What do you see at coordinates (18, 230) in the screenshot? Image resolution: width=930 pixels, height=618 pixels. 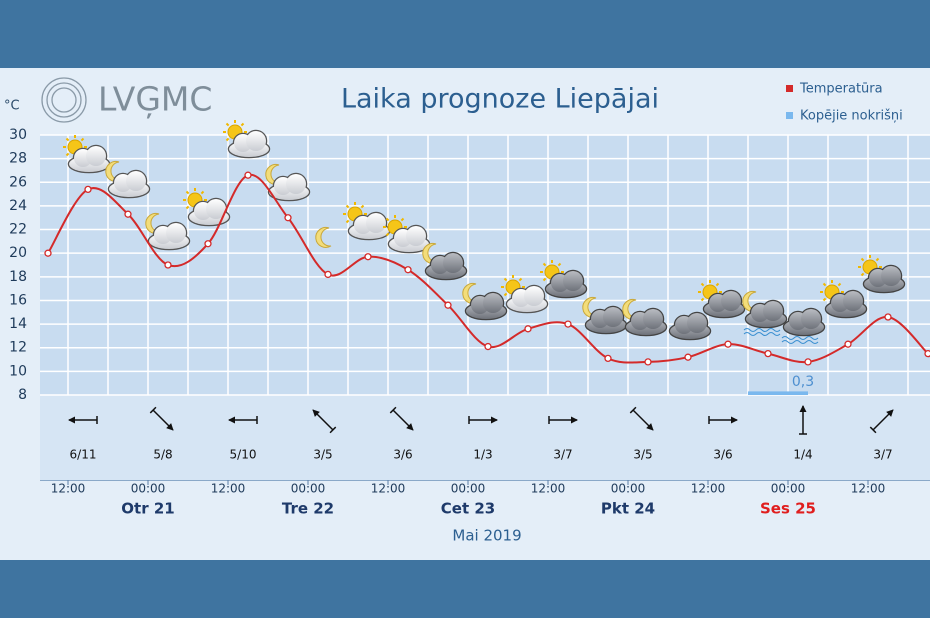 I see `y-tick-label: 22` at bounding box center [18, 230].